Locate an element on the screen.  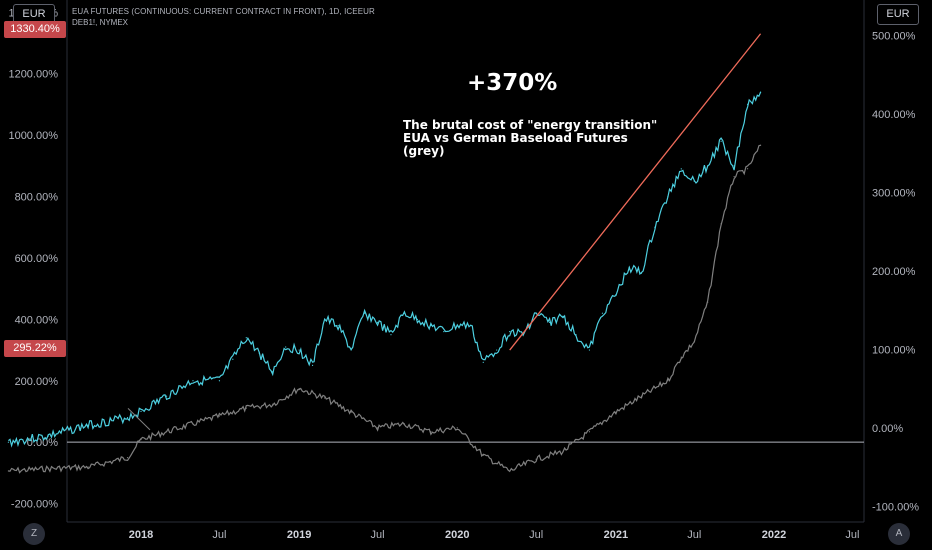
left-currency-button: EUR is located at coordinates (34, 14).